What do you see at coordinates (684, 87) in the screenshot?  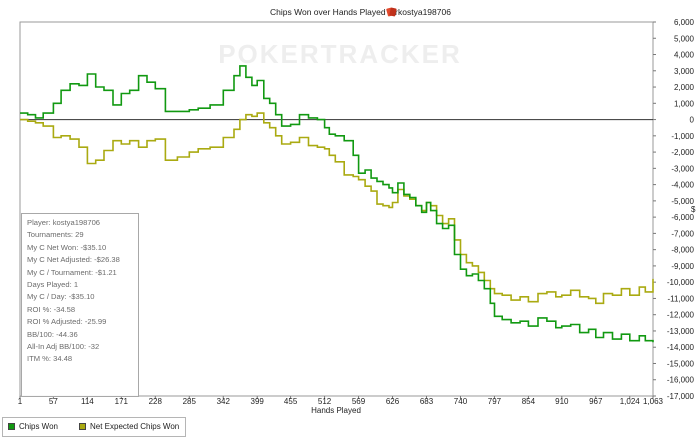 I see `y-tick-label: 2,000` at bounding box center [684, 87].